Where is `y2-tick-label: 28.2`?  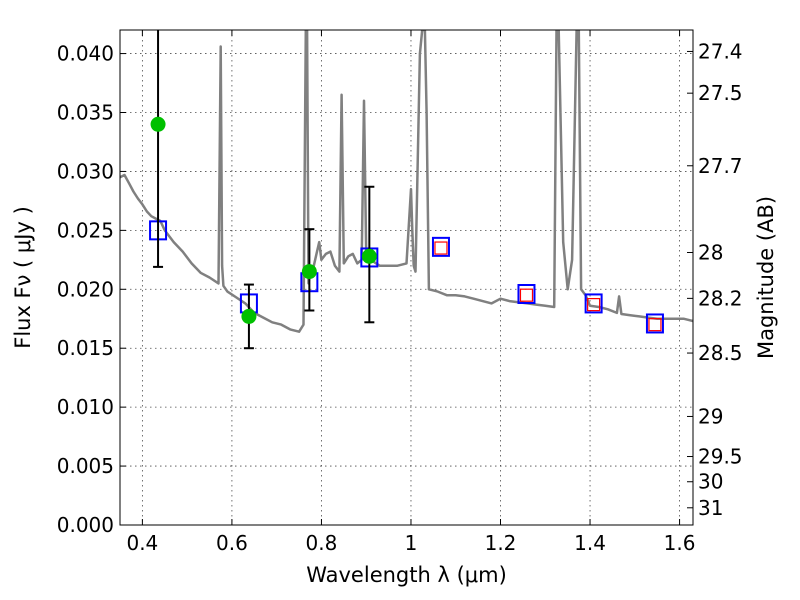 y2-tick-label: 28.2 is located at coordinates (720, 298).